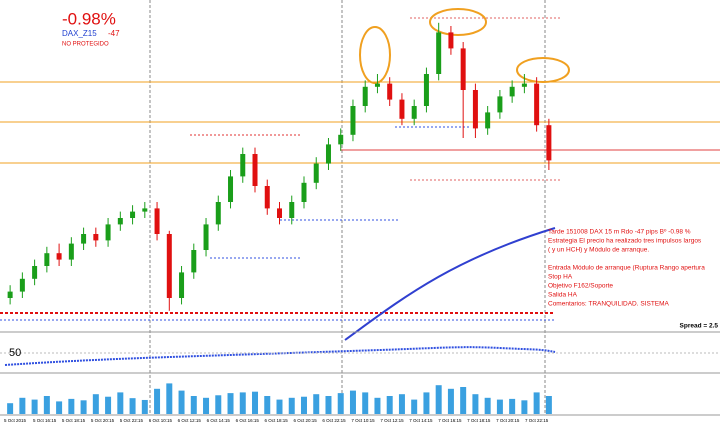  Describe the element at coordinates (79, 33) in the screenshot. I see `symbol: DAX_Z15` at that location.